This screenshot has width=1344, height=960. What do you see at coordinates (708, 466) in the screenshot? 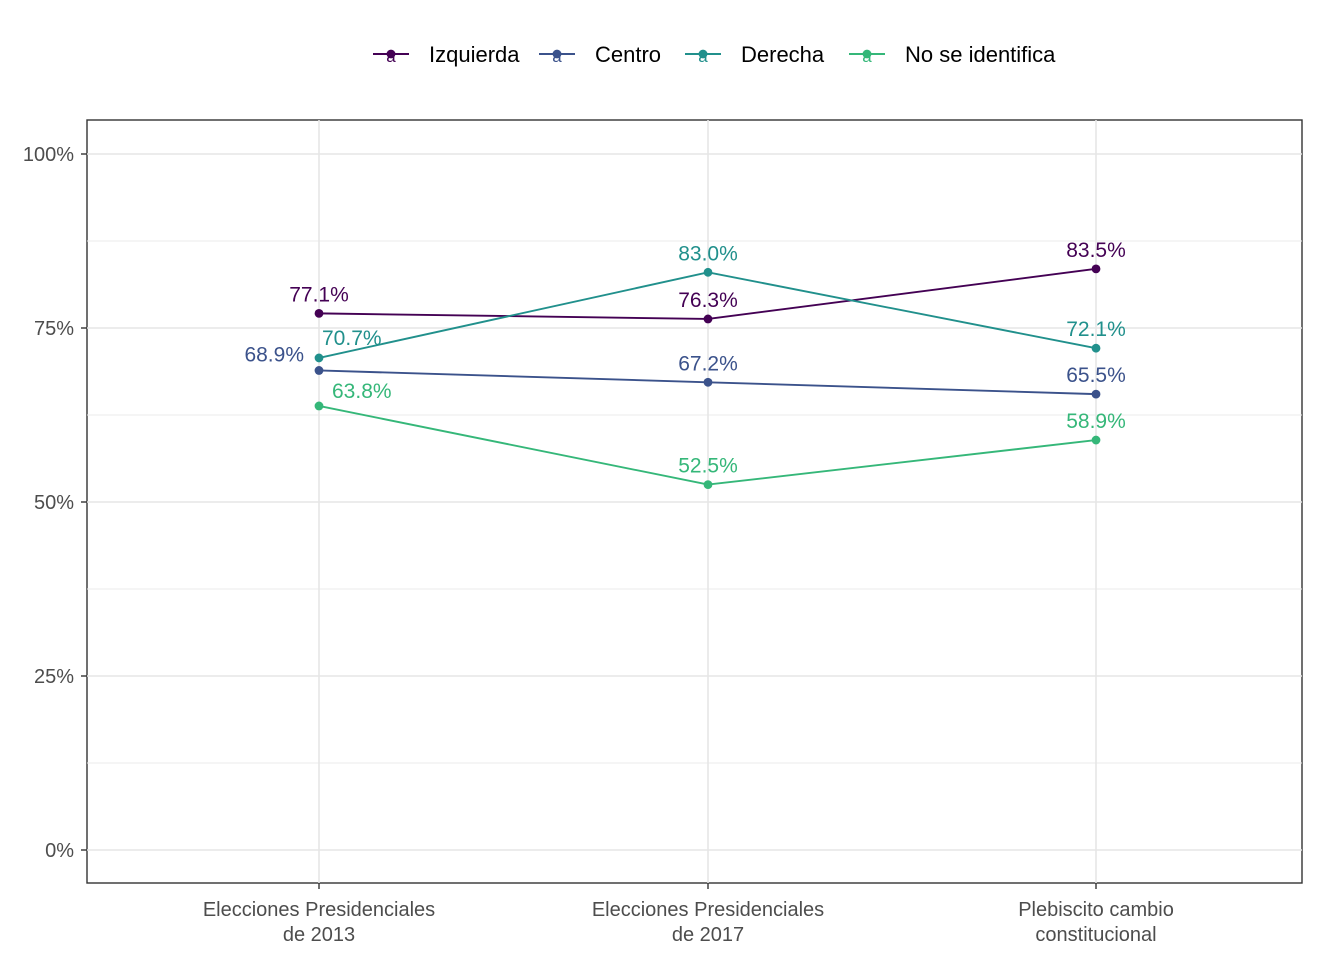
I see `data-label: 52.5%` at bounding box center [708, 466].